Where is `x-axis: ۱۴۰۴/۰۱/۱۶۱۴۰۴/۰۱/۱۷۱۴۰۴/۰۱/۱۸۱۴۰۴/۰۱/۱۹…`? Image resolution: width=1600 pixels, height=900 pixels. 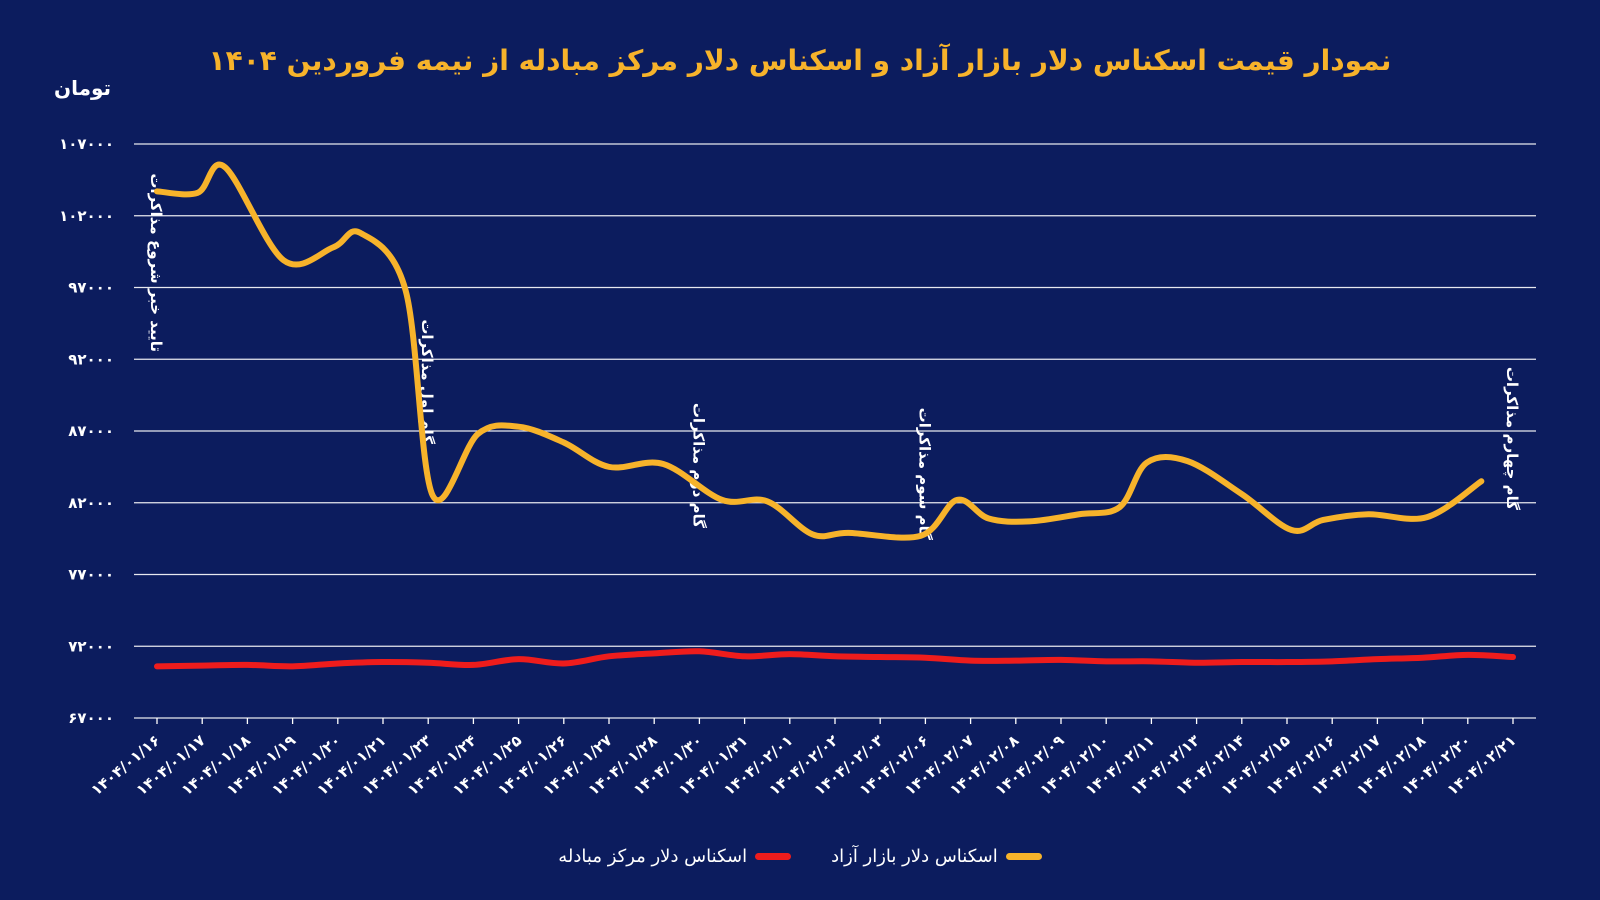
x-axis: ۱۴۰۴/۰۱/۱۶۱۴۰۴/۰۱/۱۷۱۴۰۴/۰۱/۱۸۱۴۰۴/۰۱/۱۹… is located at coordinates (803, 758).